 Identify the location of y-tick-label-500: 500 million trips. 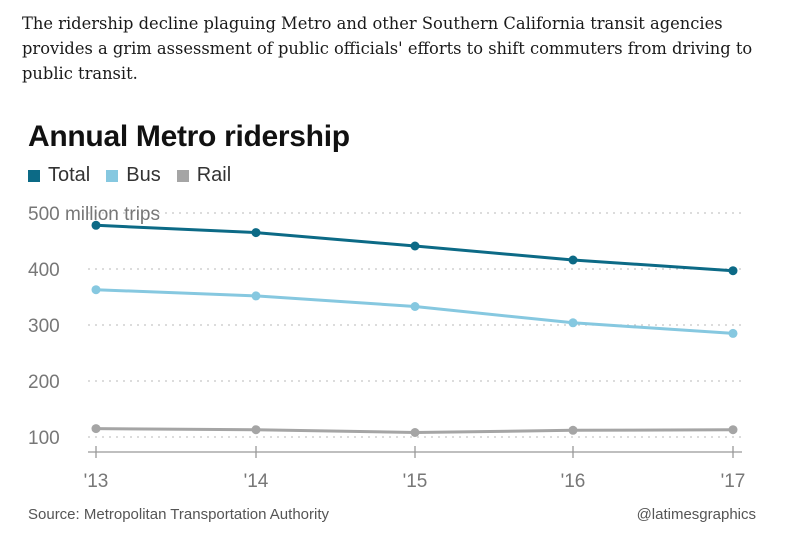
(94, 214).